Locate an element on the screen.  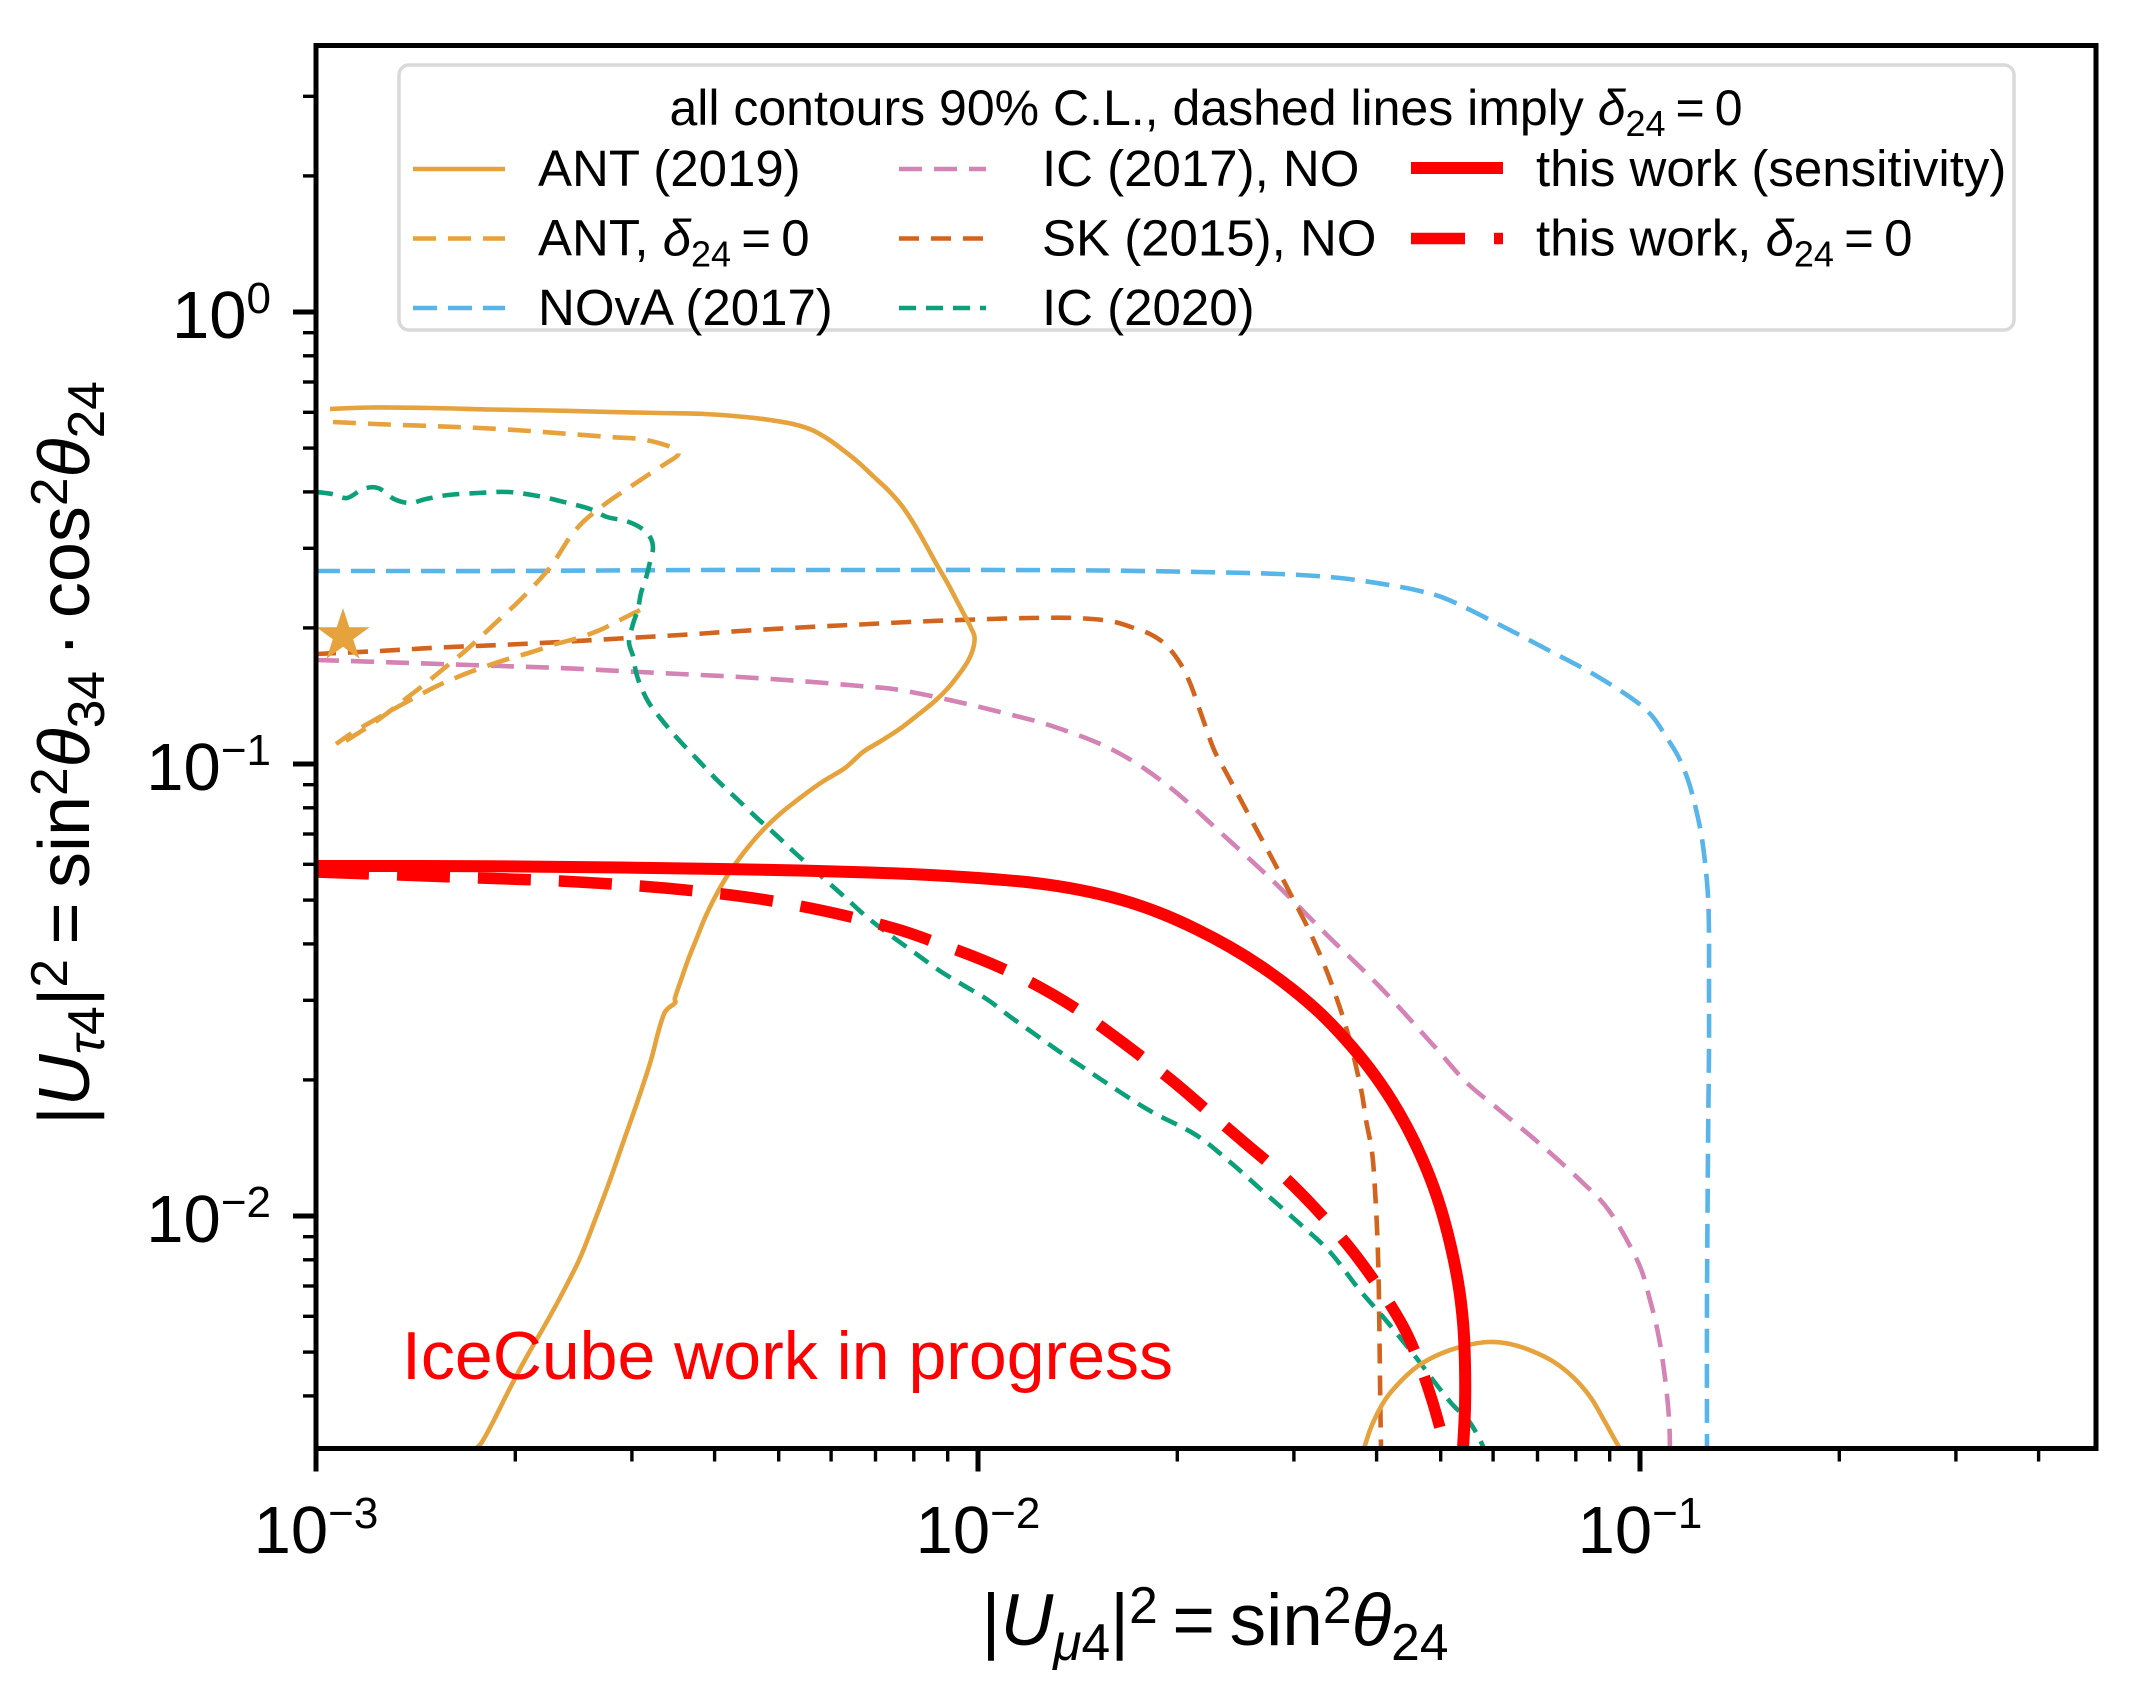
svg-text: ANT (2019) is located at coordinates (669, 168).